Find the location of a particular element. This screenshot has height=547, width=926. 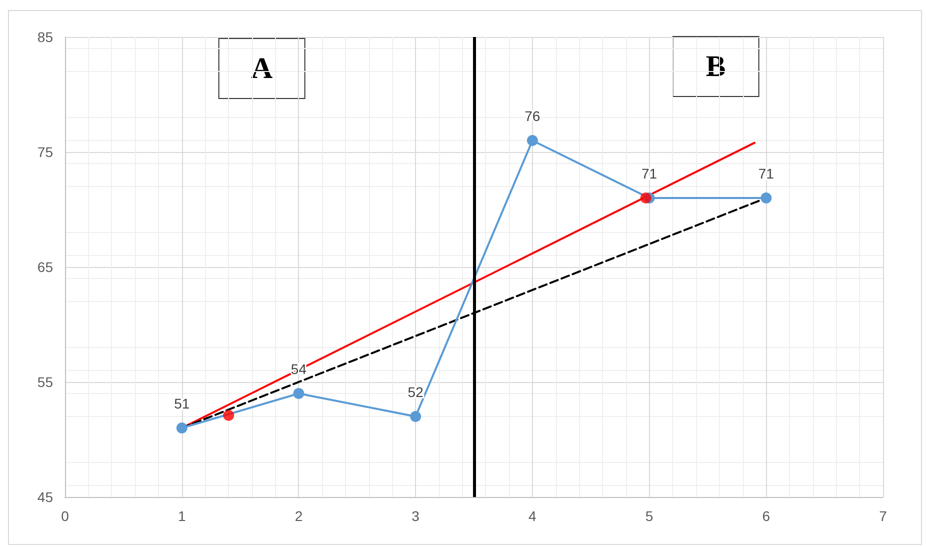

x-tick-label: 2 is located at coordinates (298, 516).